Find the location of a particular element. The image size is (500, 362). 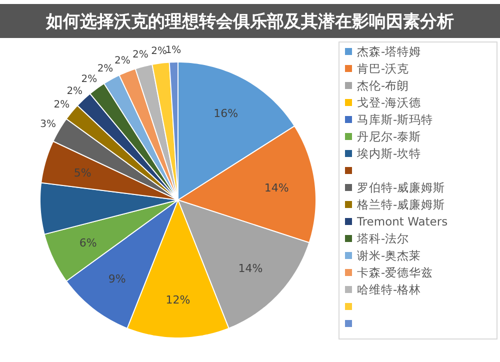

data-label: 3% is located at coordinates (48, 124).